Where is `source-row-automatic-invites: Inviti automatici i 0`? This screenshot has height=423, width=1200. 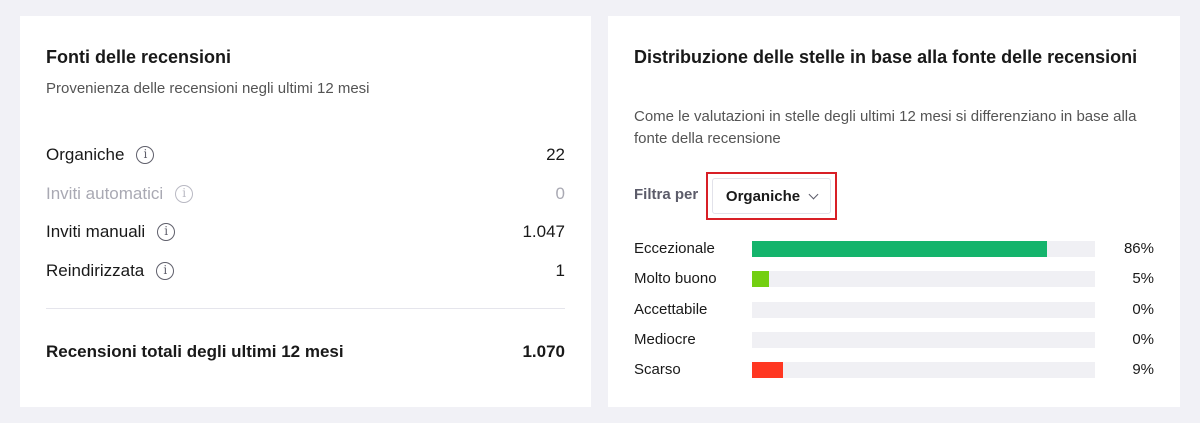
source-row-automatic-invites: Inviti automatici i 0 is located at coordinates (305, 194).